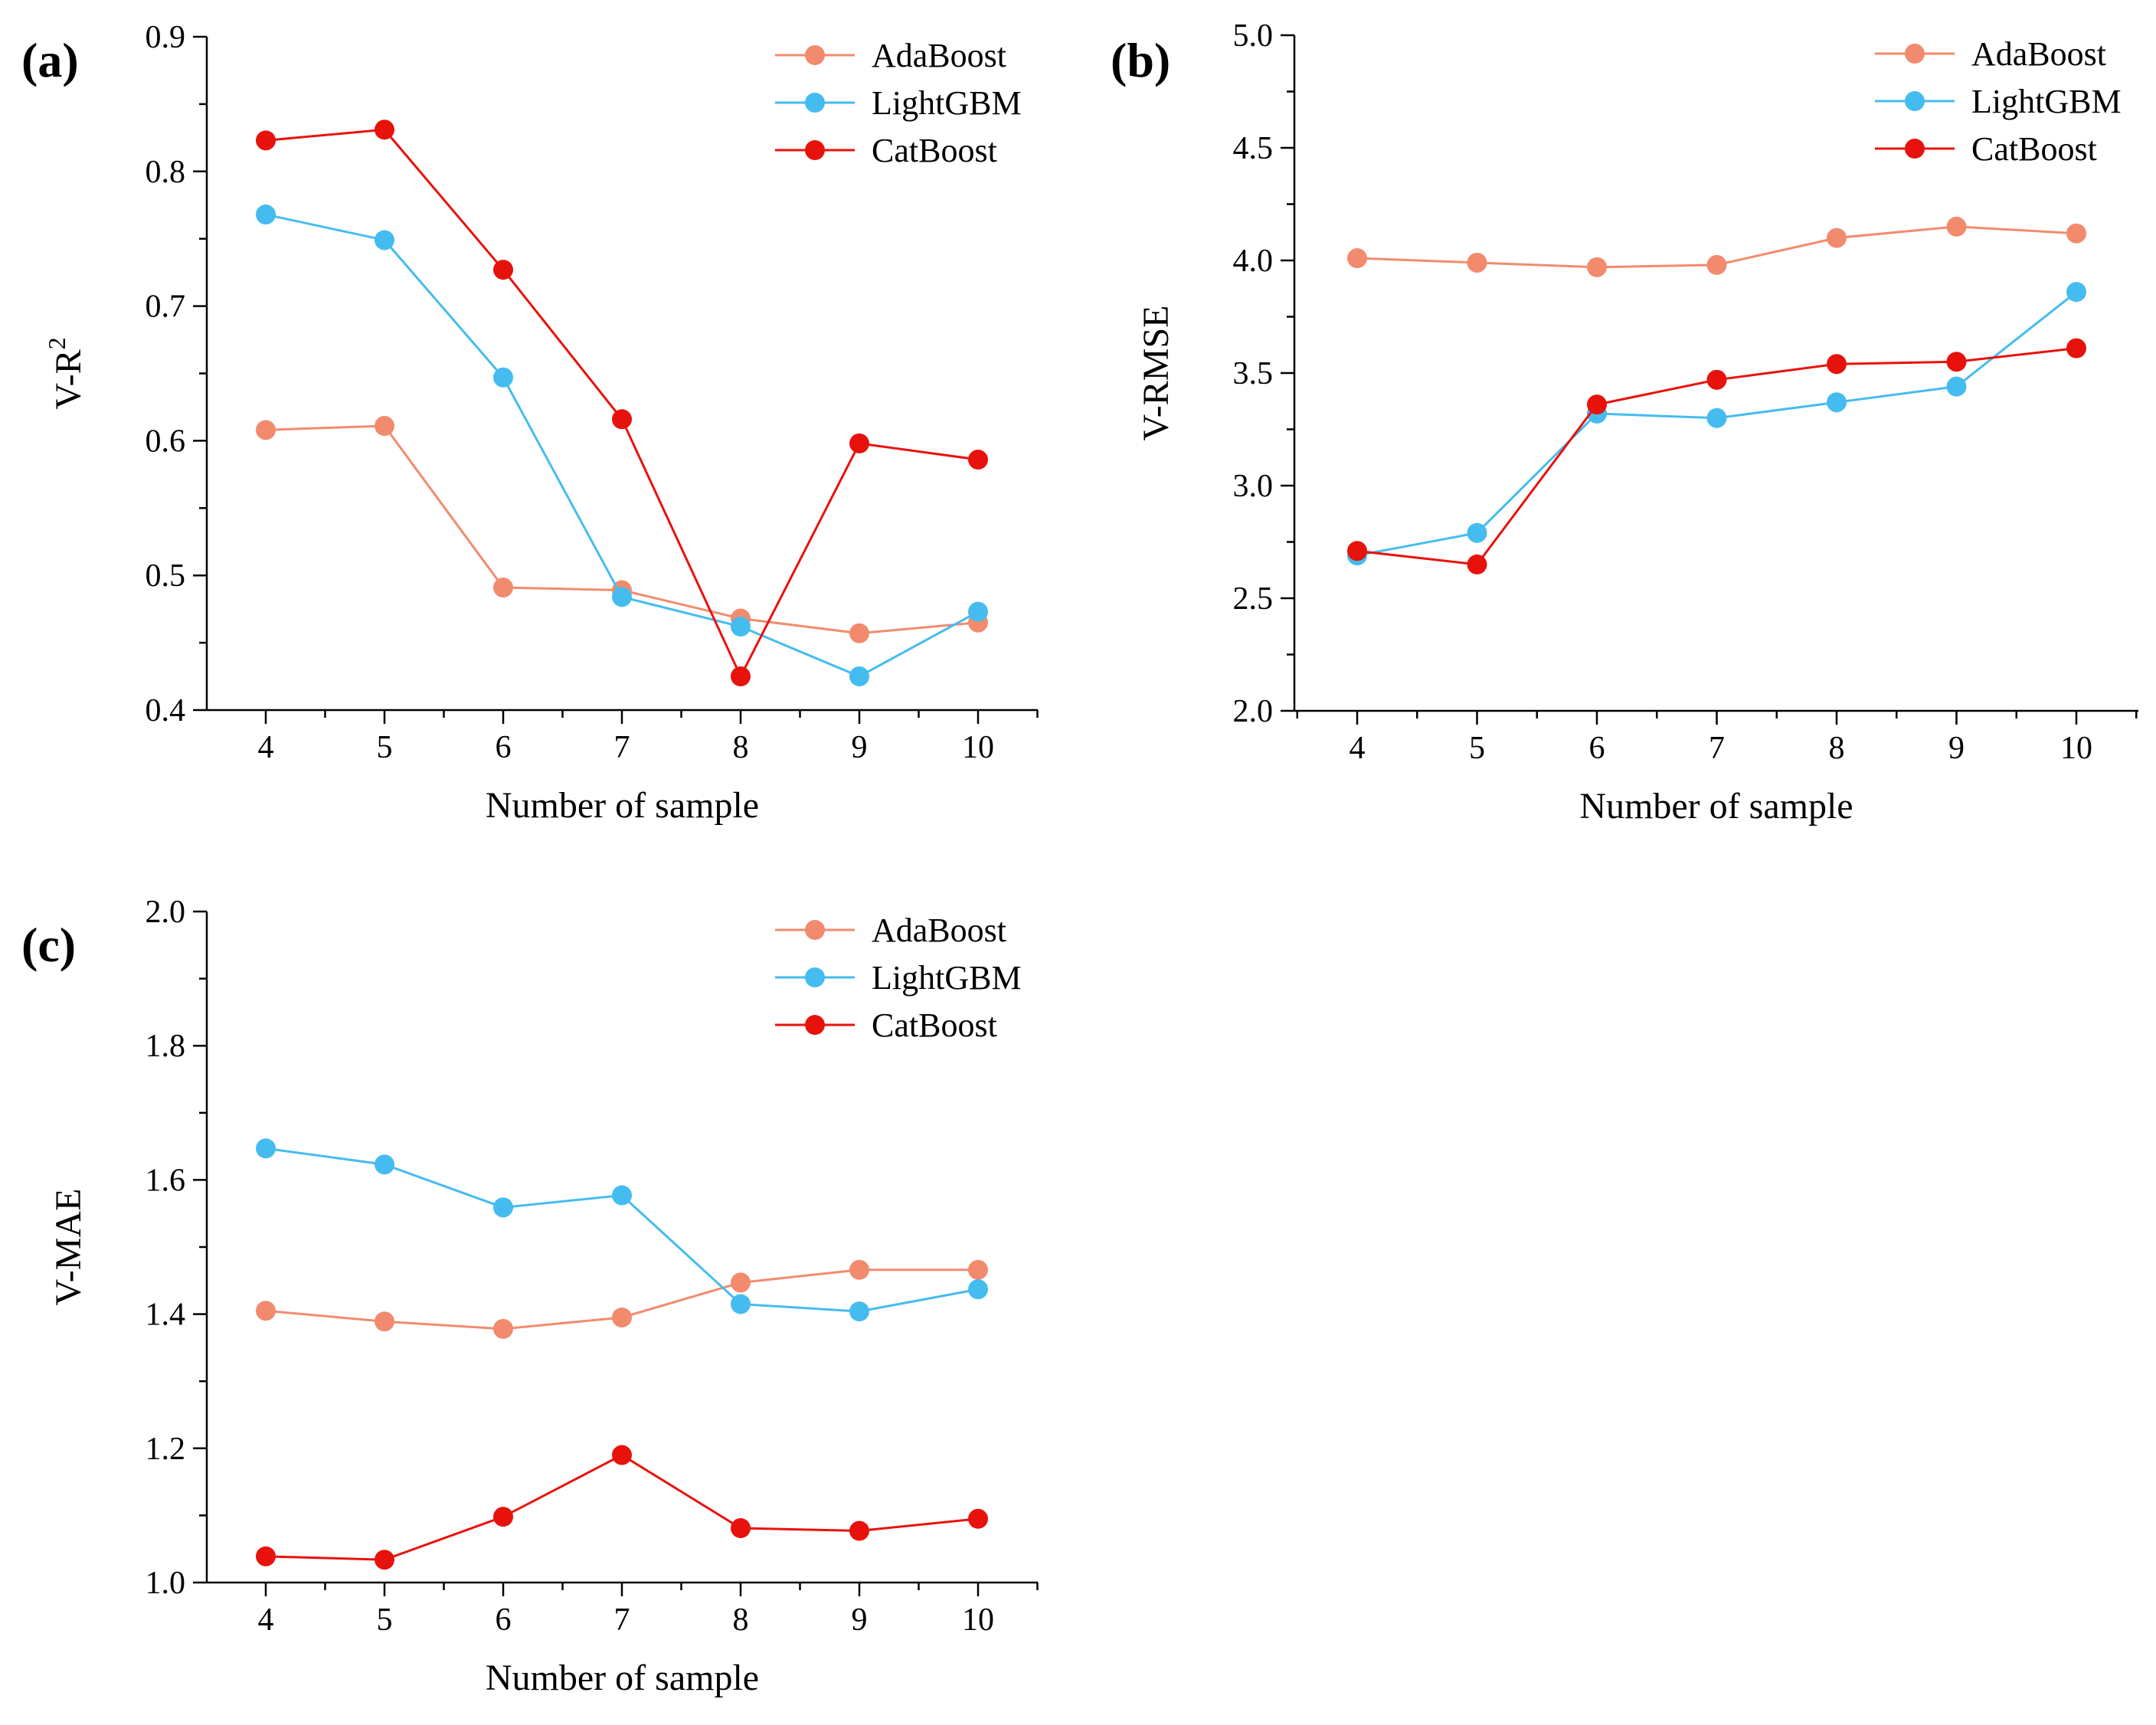 The image size is (2156, 1725). I want to click on series-line-lightgbm, so click(622, 1230).